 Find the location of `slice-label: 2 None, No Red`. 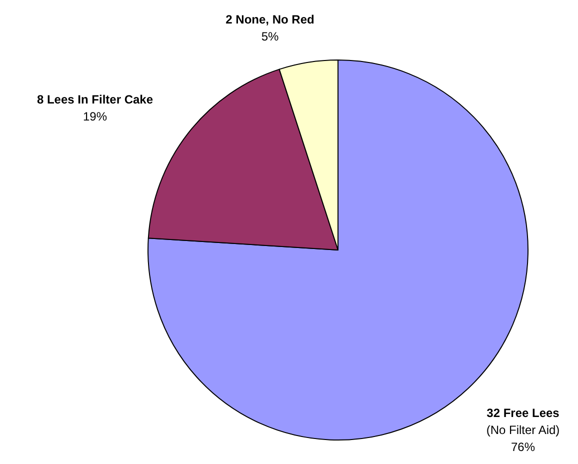

slice-label: 2 None, No Red is located at coordinates (270, 19).